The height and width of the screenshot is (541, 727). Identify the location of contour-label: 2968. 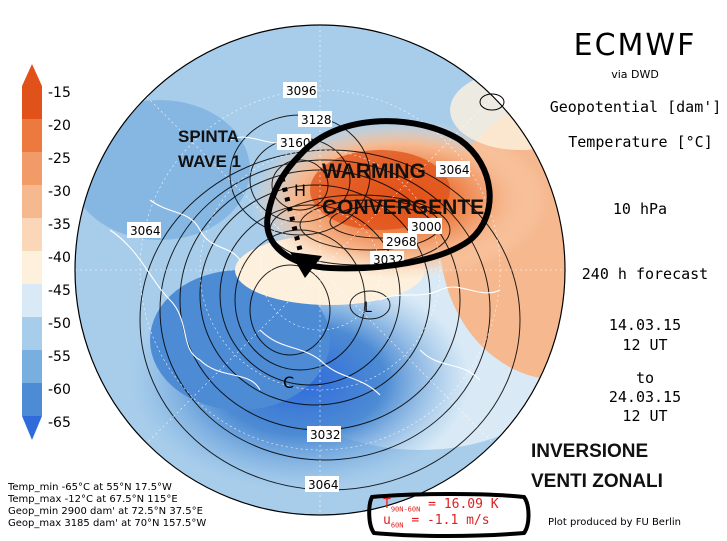
(401, 242).